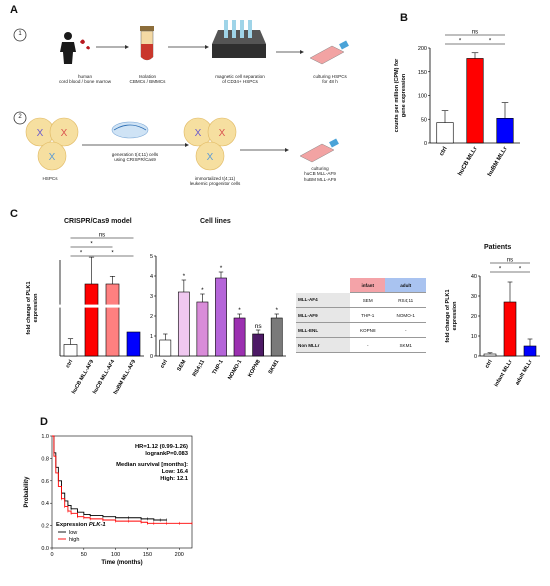  Describe the element at coordinates (524, 372) in the screenshot. I see `x-tick-label: adult MLLr` at that location.